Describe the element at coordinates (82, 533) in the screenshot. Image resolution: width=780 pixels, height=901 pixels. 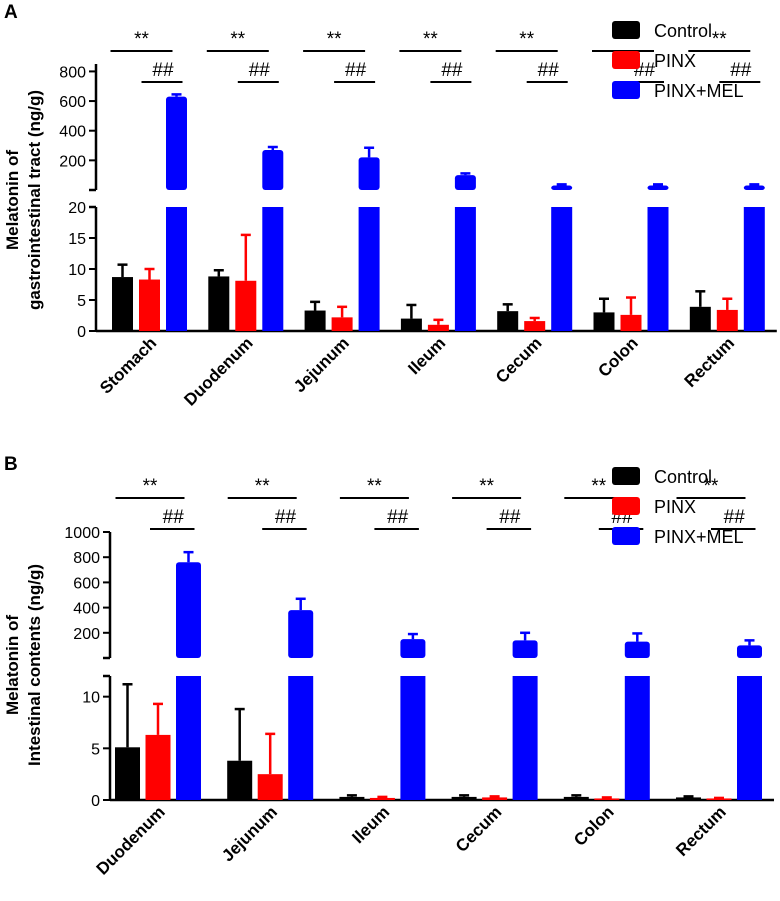
I see `y-tick-label: 1000` at that location.